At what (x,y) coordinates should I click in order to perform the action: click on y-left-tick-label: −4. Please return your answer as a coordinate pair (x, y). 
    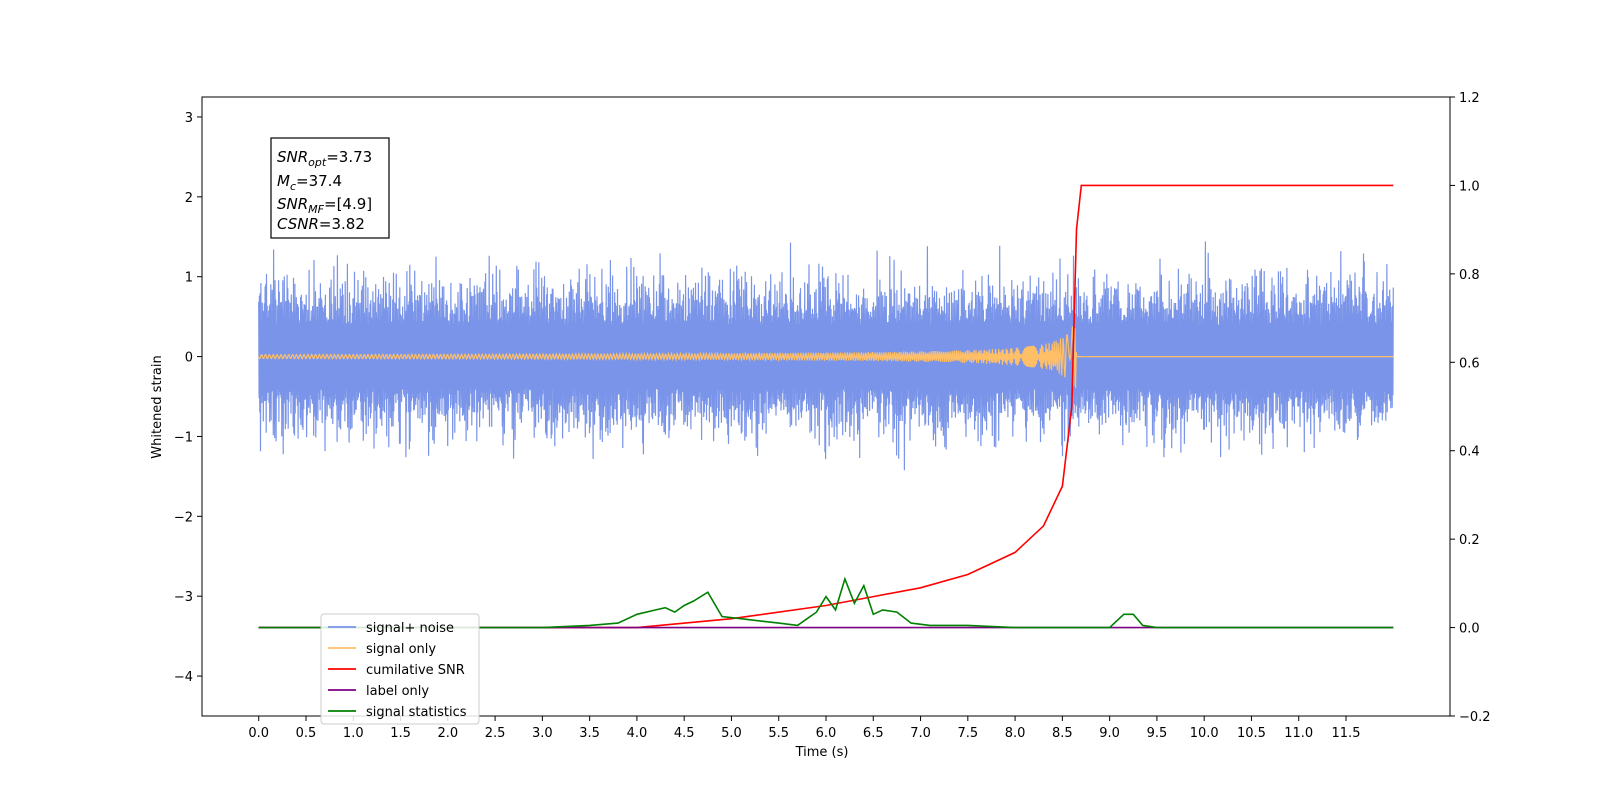
    Looking at the image, I should click on (183, 677).